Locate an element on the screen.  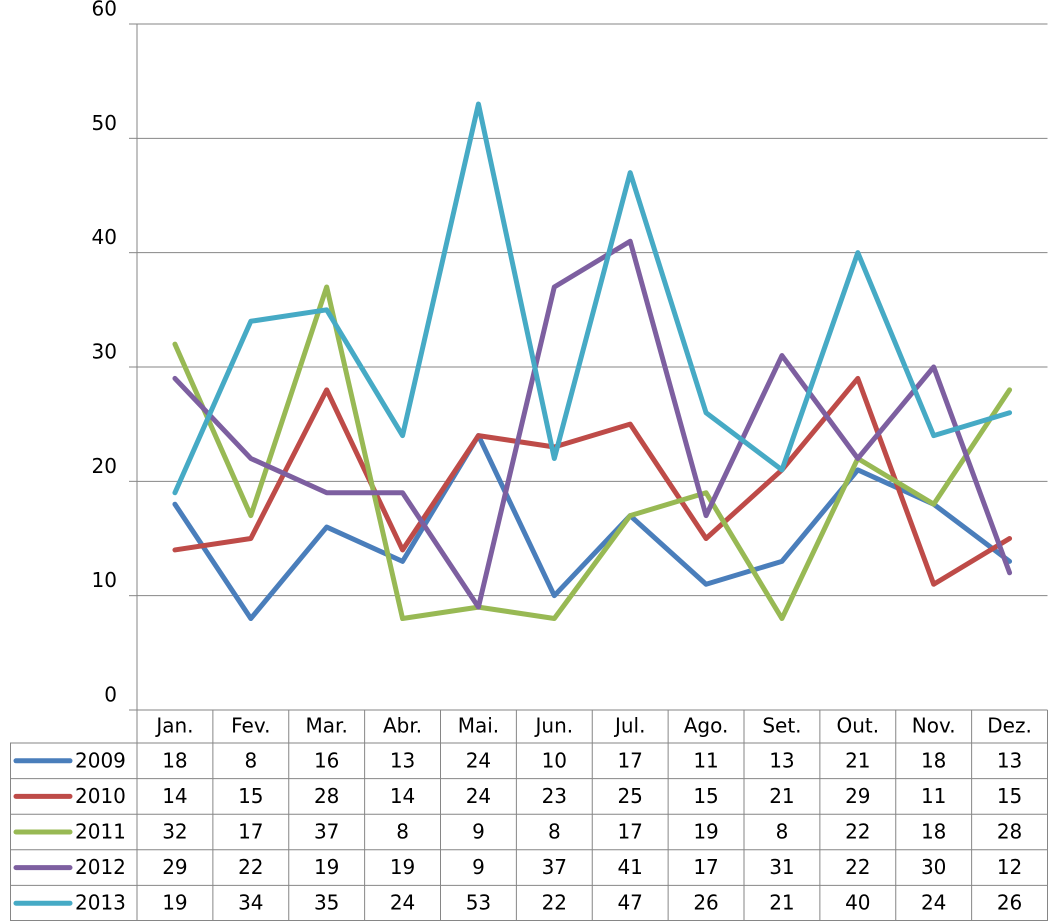
y-tick-label: 60 is located at coordinates (104, 10).